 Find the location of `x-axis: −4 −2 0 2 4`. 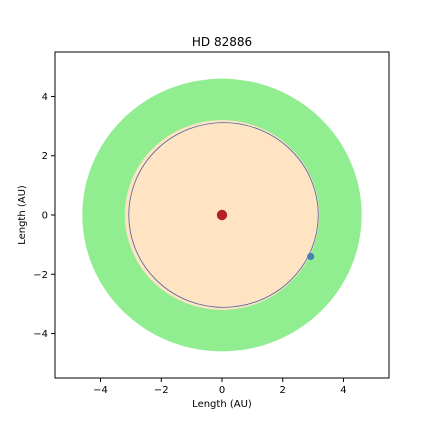

x-axis: −4 −2 0 2 4 is located at coordinates (220, 387).